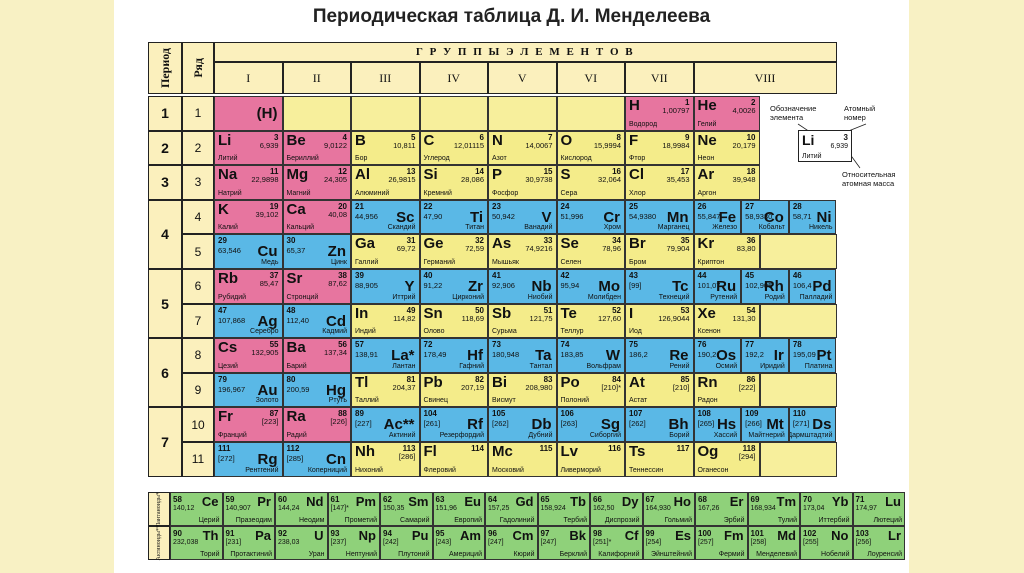 Image resolution: width=1024 pixels, height=573 pixels. Describe the element at coordinates (420, 535) in the screenshot. I see `element-symbol: Pu` at that location.